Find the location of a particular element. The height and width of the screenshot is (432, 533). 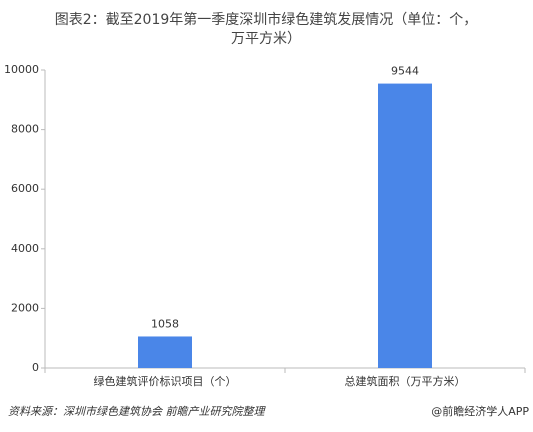

y-tick-label: 4000 is located at coordinates (25, 248).